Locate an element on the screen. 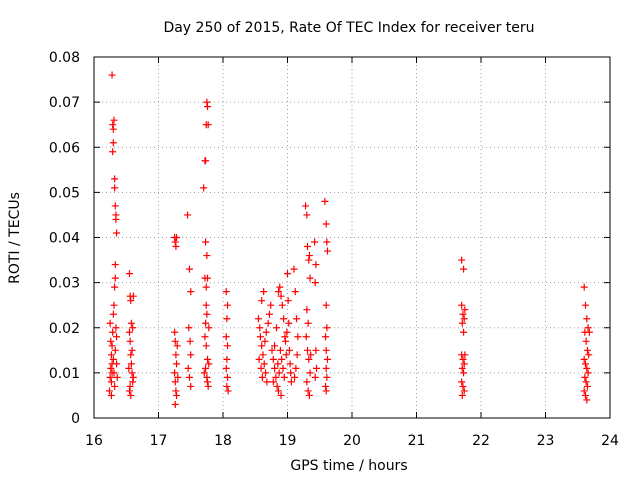 The height and width of the screenshot is (480, 640). y-tick-label: 0.03 is located at coordinates (64, 284).